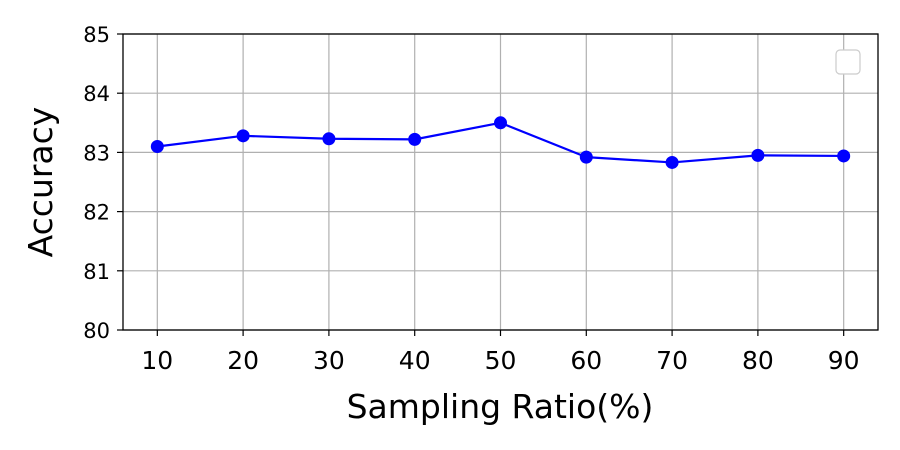 Image resolution: width=900 pixels, height=450 pixels. I want to click on x-tick-label: 50, so click(501, 360).